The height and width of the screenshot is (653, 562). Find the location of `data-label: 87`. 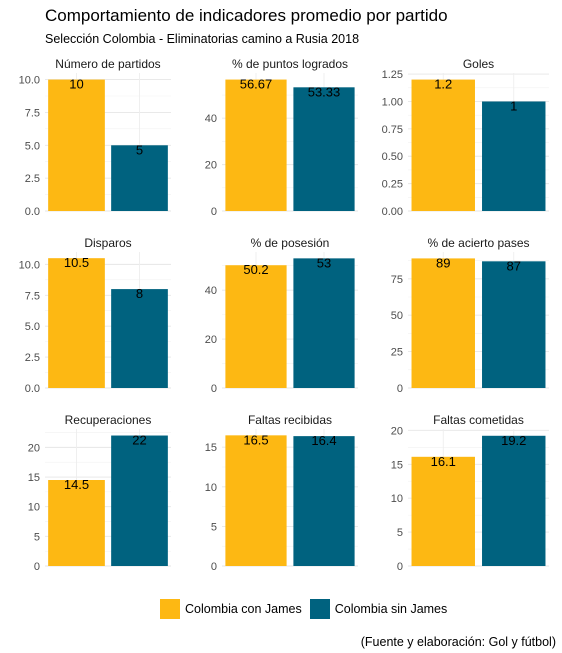

data-label: 87 is located at coordinates (514, 265).